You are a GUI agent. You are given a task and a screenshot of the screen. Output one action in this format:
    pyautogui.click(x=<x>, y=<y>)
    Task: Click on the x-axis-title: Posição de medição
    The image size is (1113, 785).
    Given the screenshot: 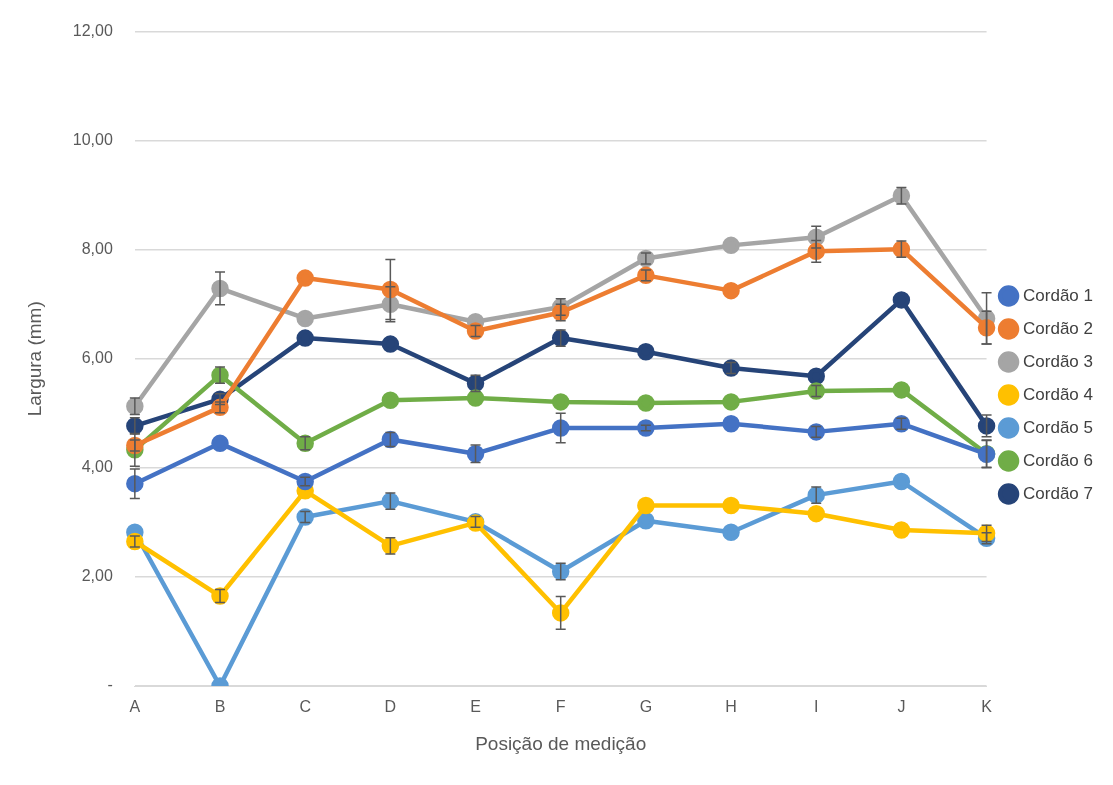 What is the action you would take?
    pyautogui.click(x=561, y=743)
    